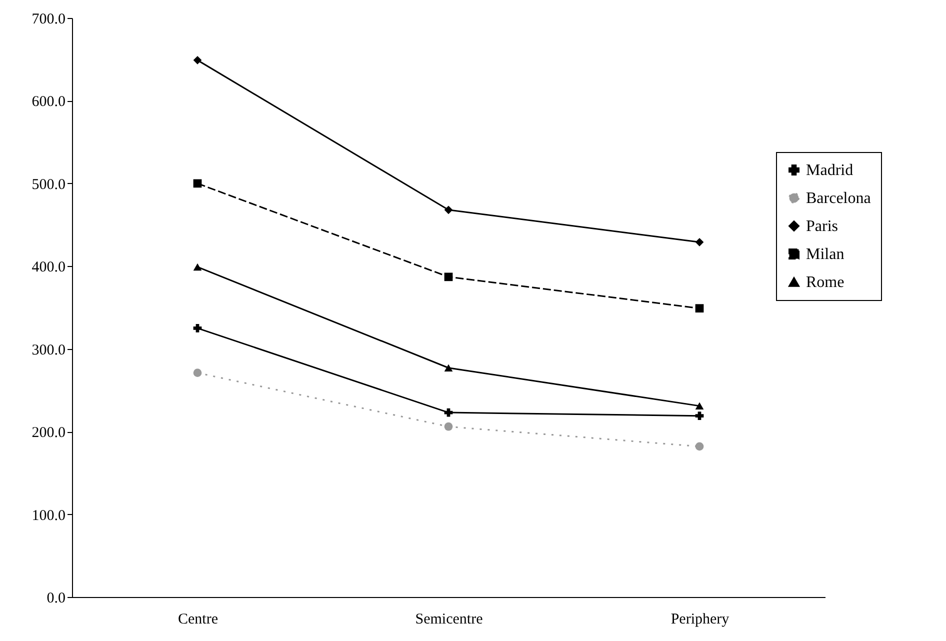 The width and height of the screenshot is (946, 641). I want to click on legend-label: Milan, so click(825, 254).